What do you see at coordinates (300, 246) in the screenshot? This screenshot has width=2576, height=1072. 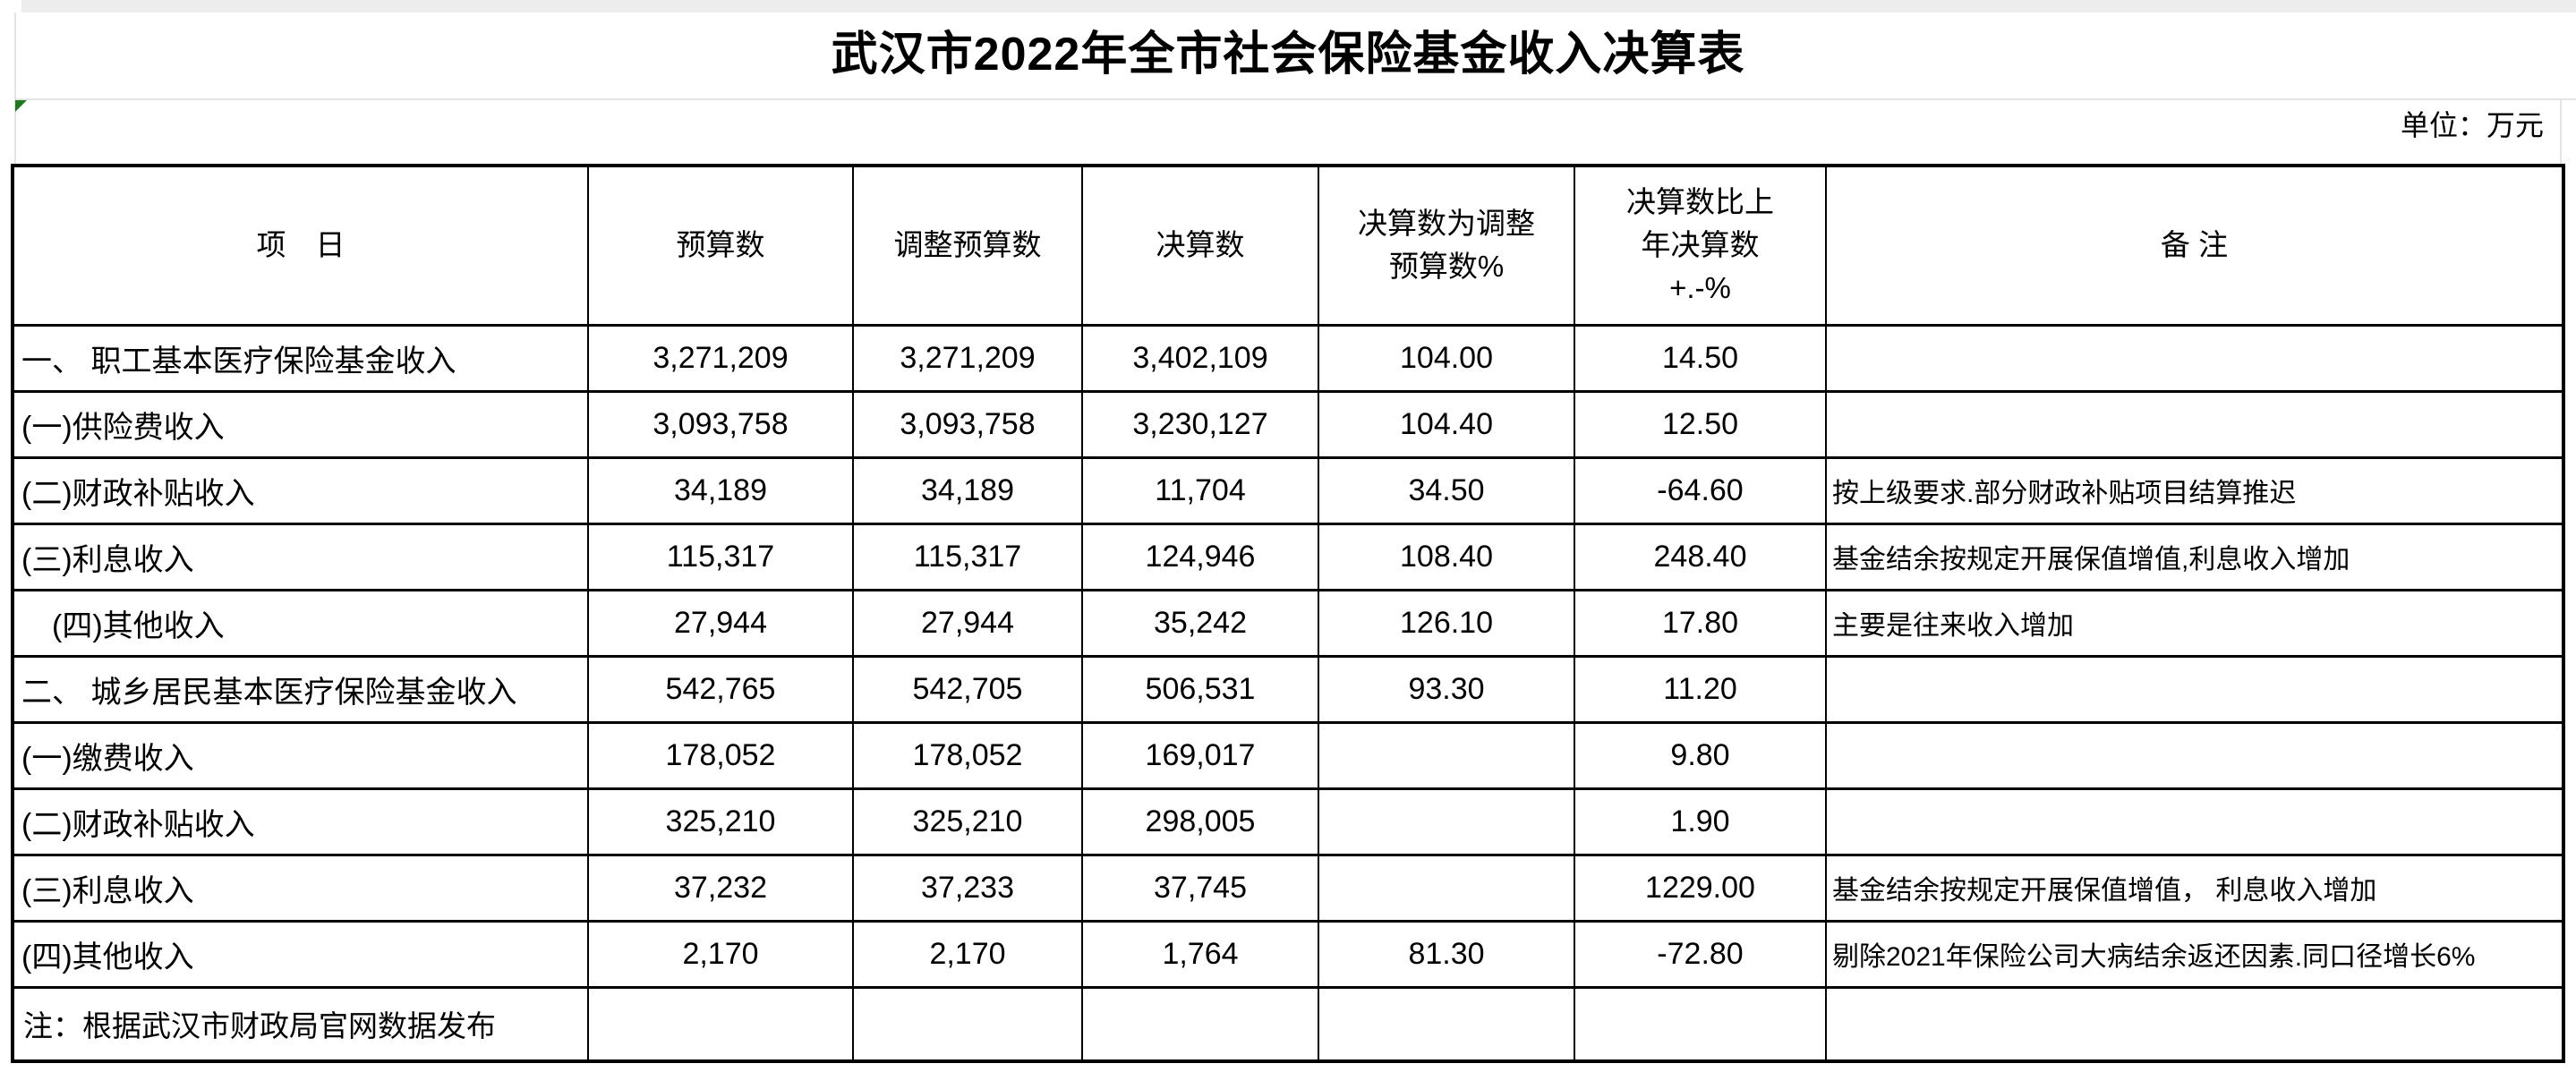 I see `header-item: 项 日` at bounding box center [300, 246].